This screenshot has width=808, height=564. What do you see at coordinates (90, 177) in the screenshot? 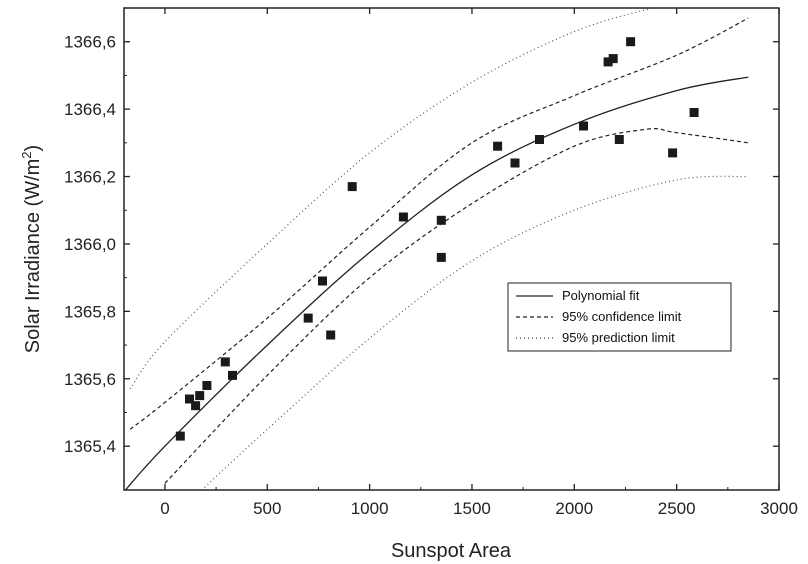
I see `y-tick-label: 1366,2` at bounding box center [90, 177].